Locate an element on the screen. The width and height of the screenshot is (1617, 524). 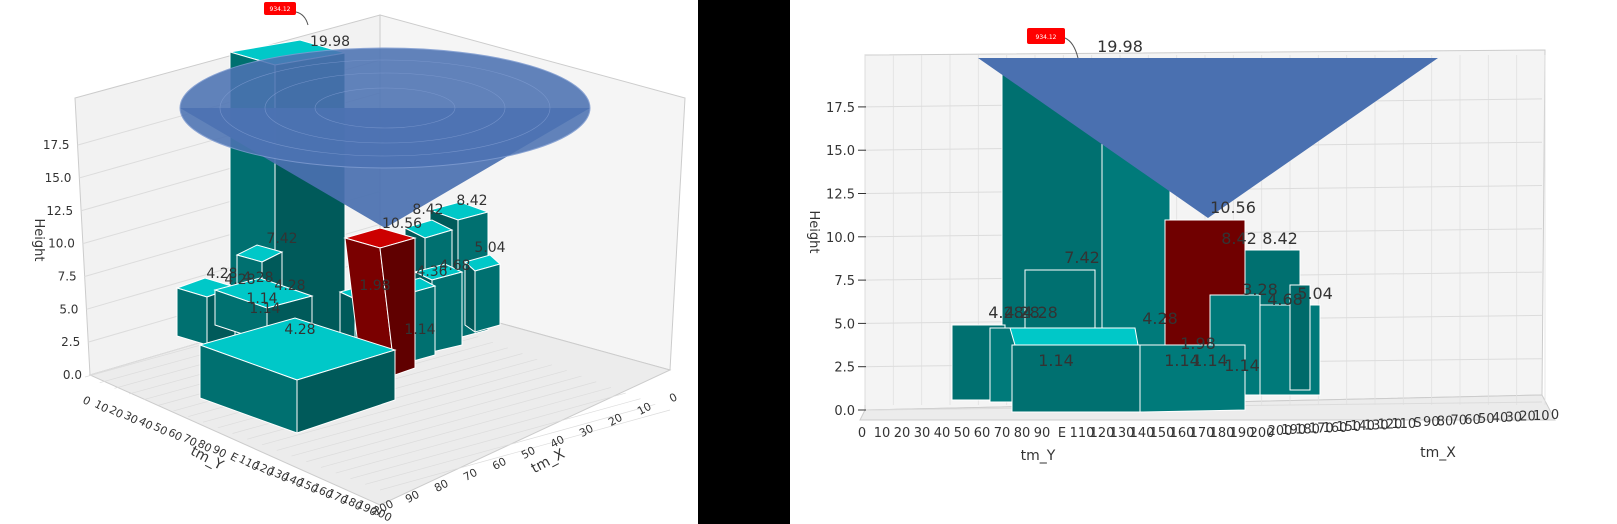
right-y-tick: 30 is located at coordinates (1513, 417).